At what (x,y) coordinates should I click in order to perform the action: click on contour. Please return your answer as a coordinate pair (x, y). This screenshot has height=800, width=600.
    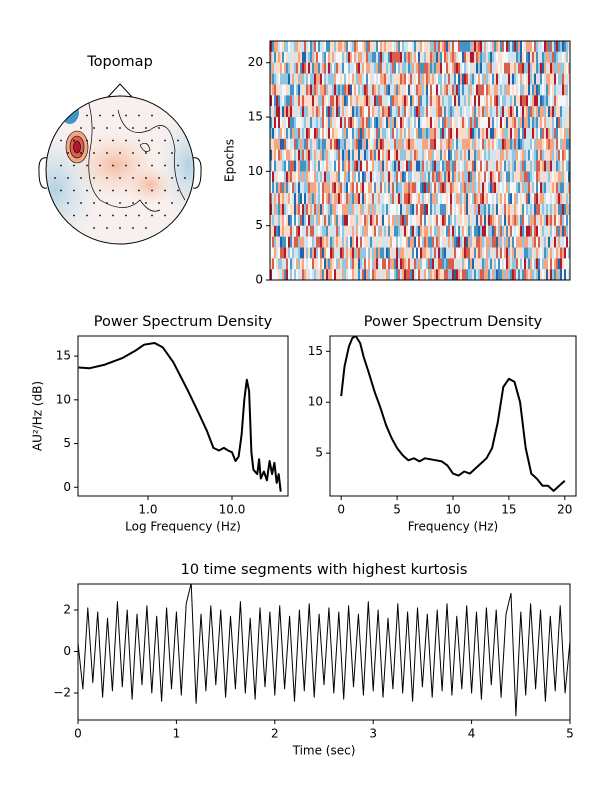
    Looking at the image, I should click on (136, 155).